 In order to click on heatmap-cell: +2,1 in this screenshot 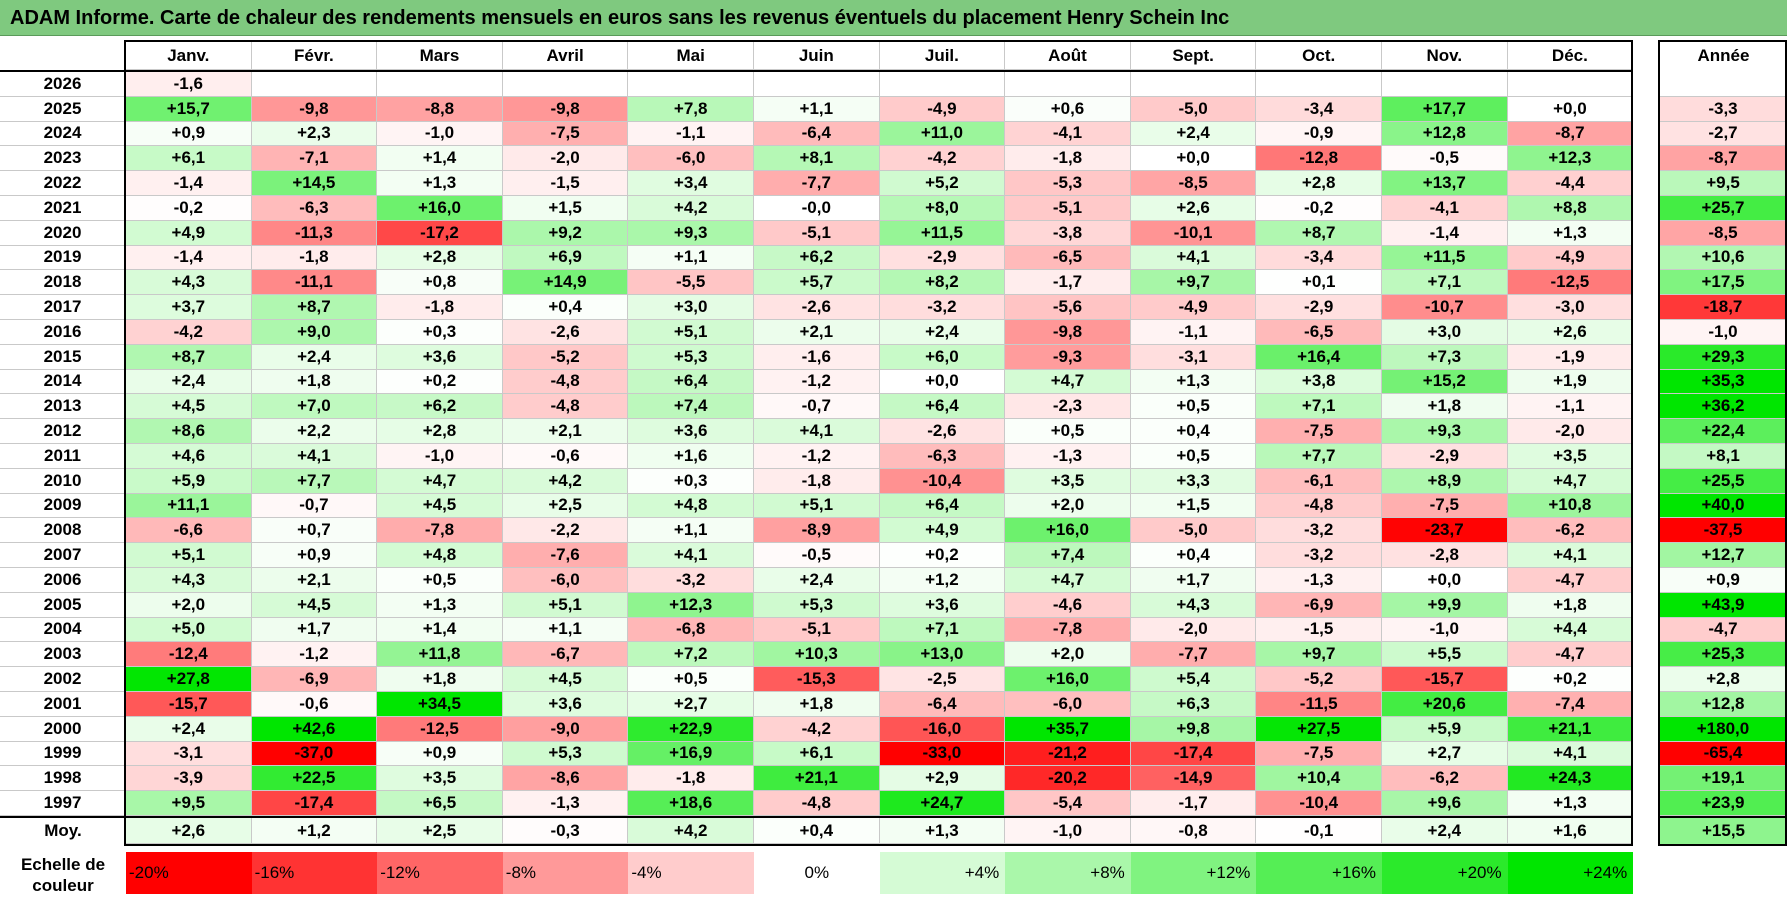, I will do `click(314, 580)`.